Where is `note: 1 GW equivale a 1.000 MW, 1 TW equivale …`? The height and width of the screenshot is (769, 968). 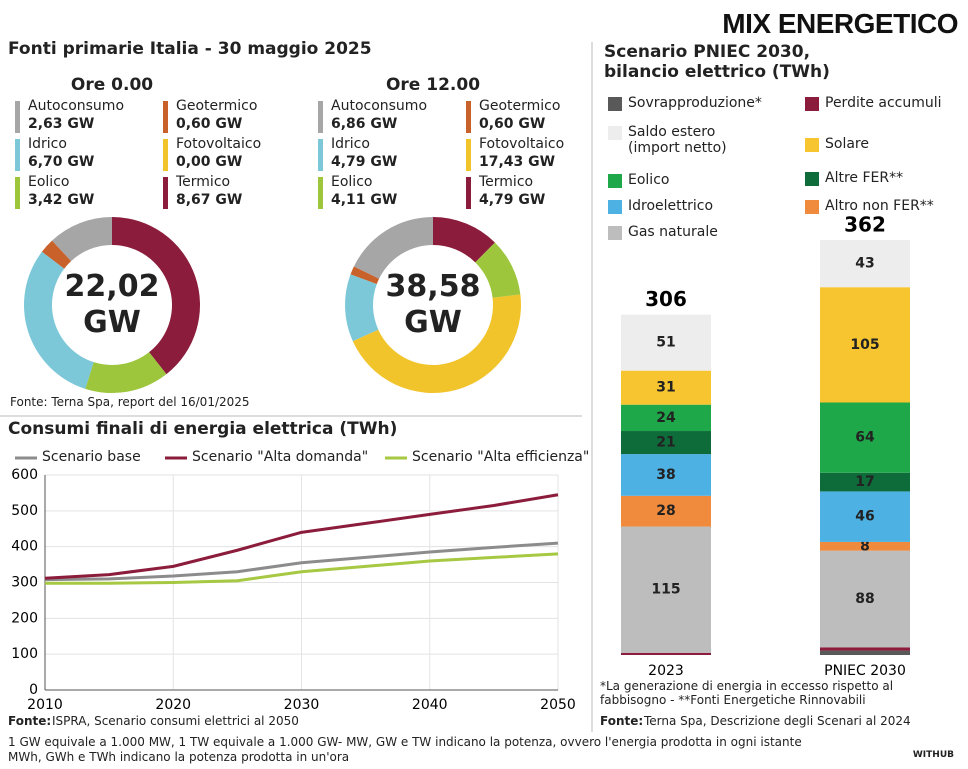 note: 1 GW equivale a 1.000 MW, 1 TW equivale … is located at coordinates (405, 742).